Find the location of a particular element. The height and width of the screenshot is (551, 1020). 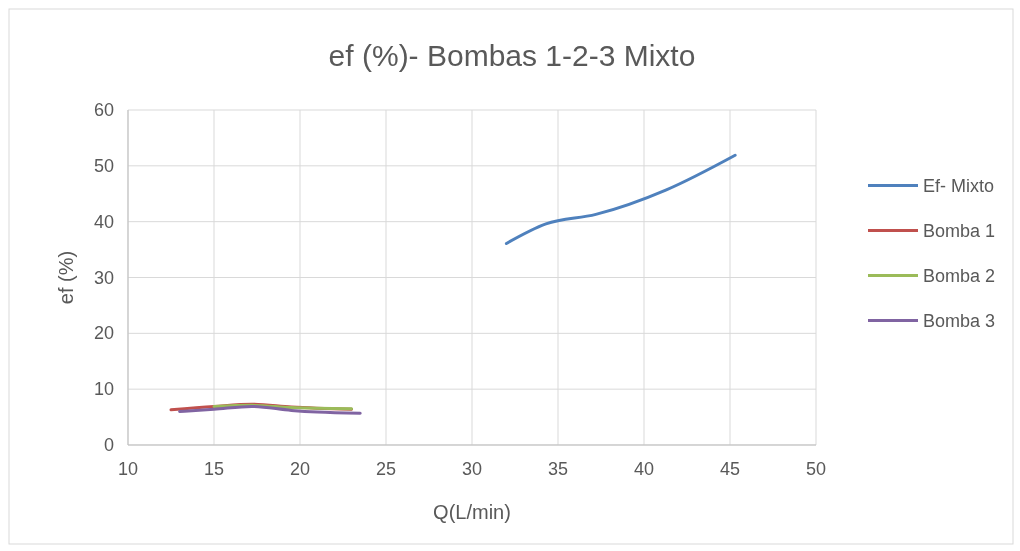

y-tick-label: 50 is located at coordinates (103, 165).